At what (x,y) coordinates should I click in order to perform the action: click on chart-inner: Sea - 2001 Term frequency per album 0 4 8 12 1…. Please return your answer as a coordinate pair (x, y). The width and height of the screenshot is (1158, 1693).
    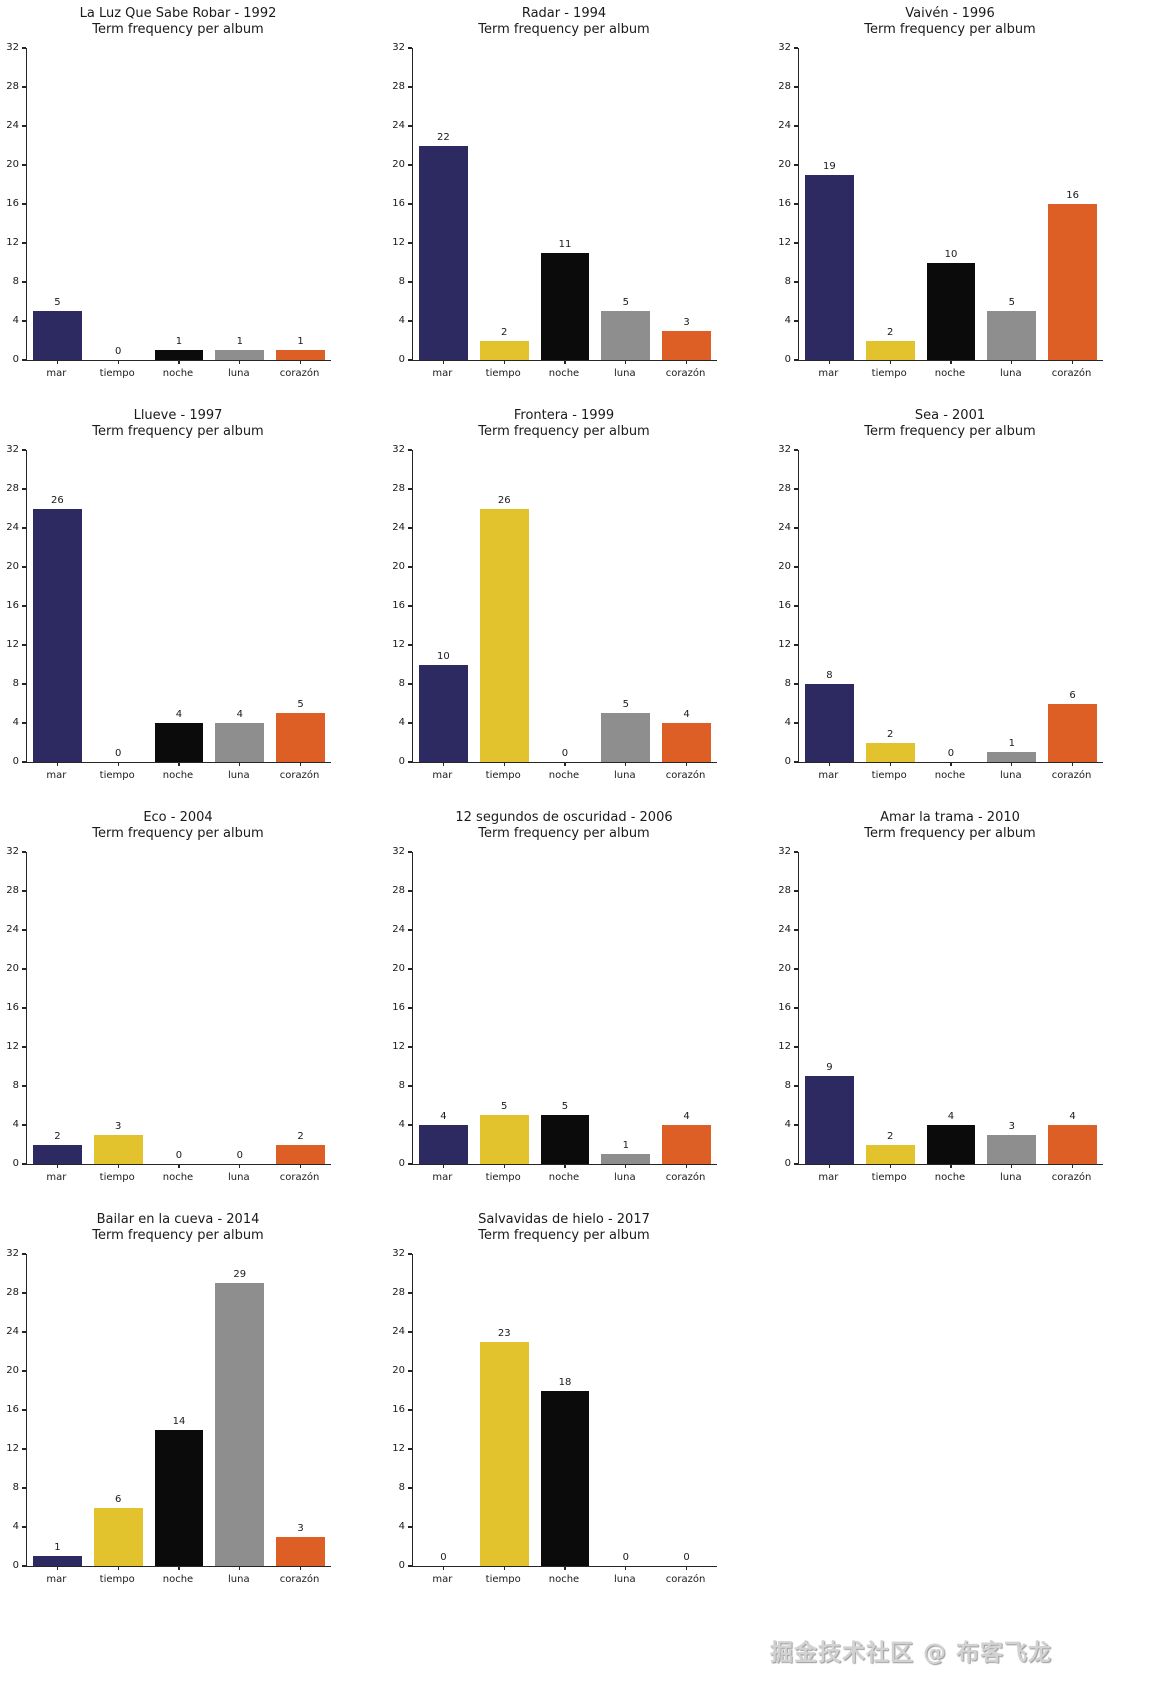
    Looking at the image, I should click on (940, 594).